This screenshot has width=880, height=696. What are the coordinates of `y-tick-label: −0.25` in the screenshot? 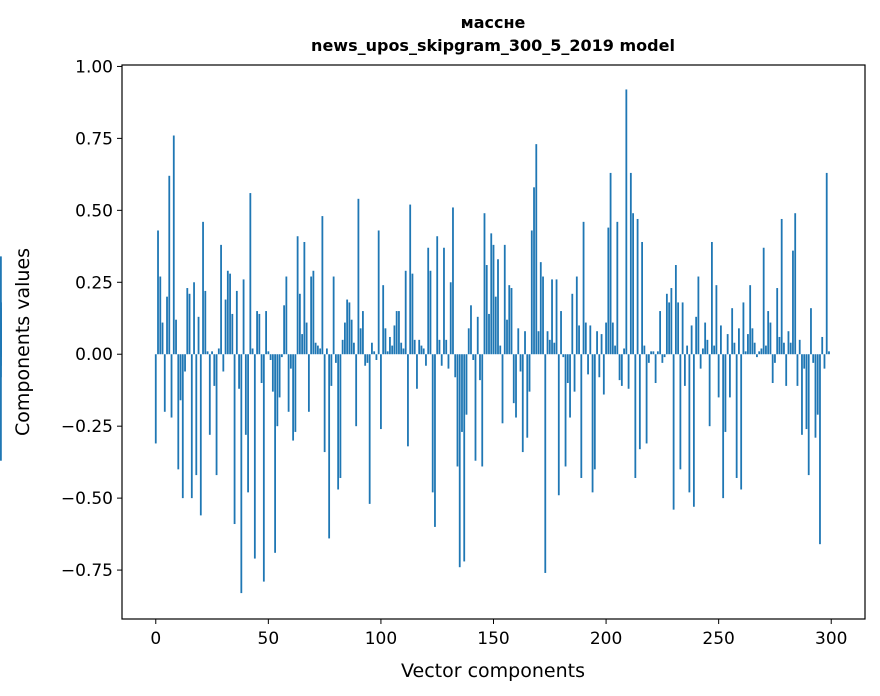 It's located at (87, 427).